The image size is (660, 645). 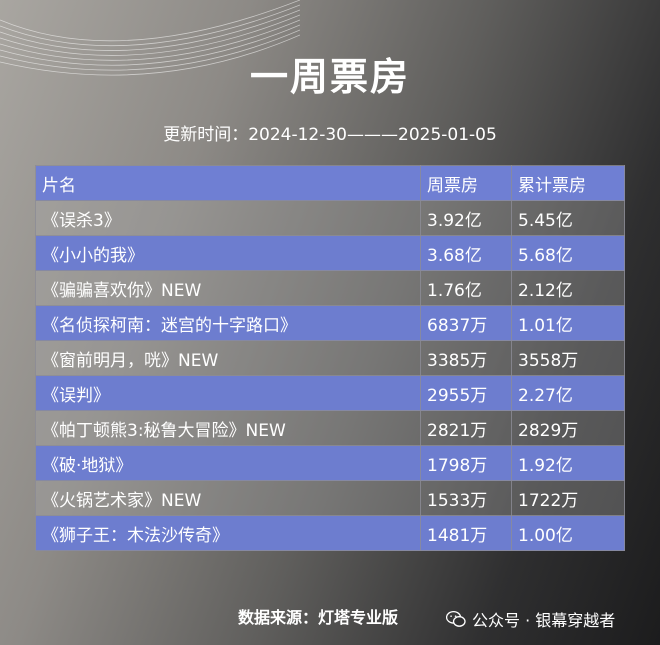 I want to click on total-box-office: 1.92亿, so click(x=568, y=463).